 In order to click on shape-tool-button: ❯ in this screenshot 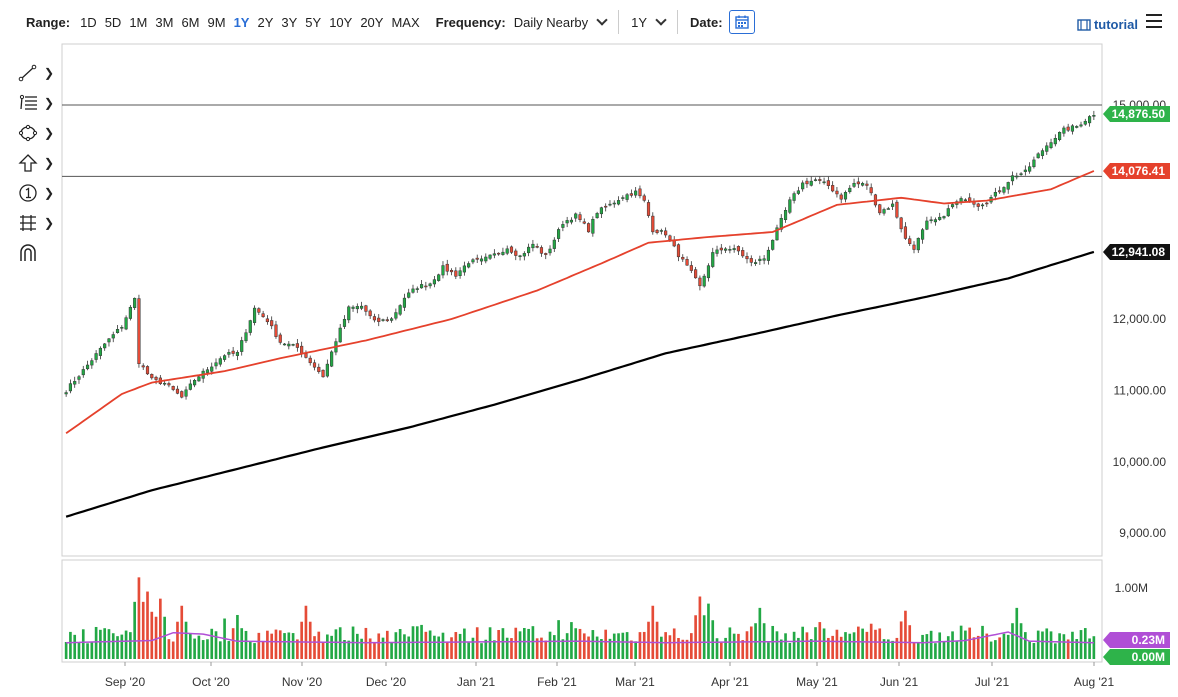, I will do `click(38, 133)`.